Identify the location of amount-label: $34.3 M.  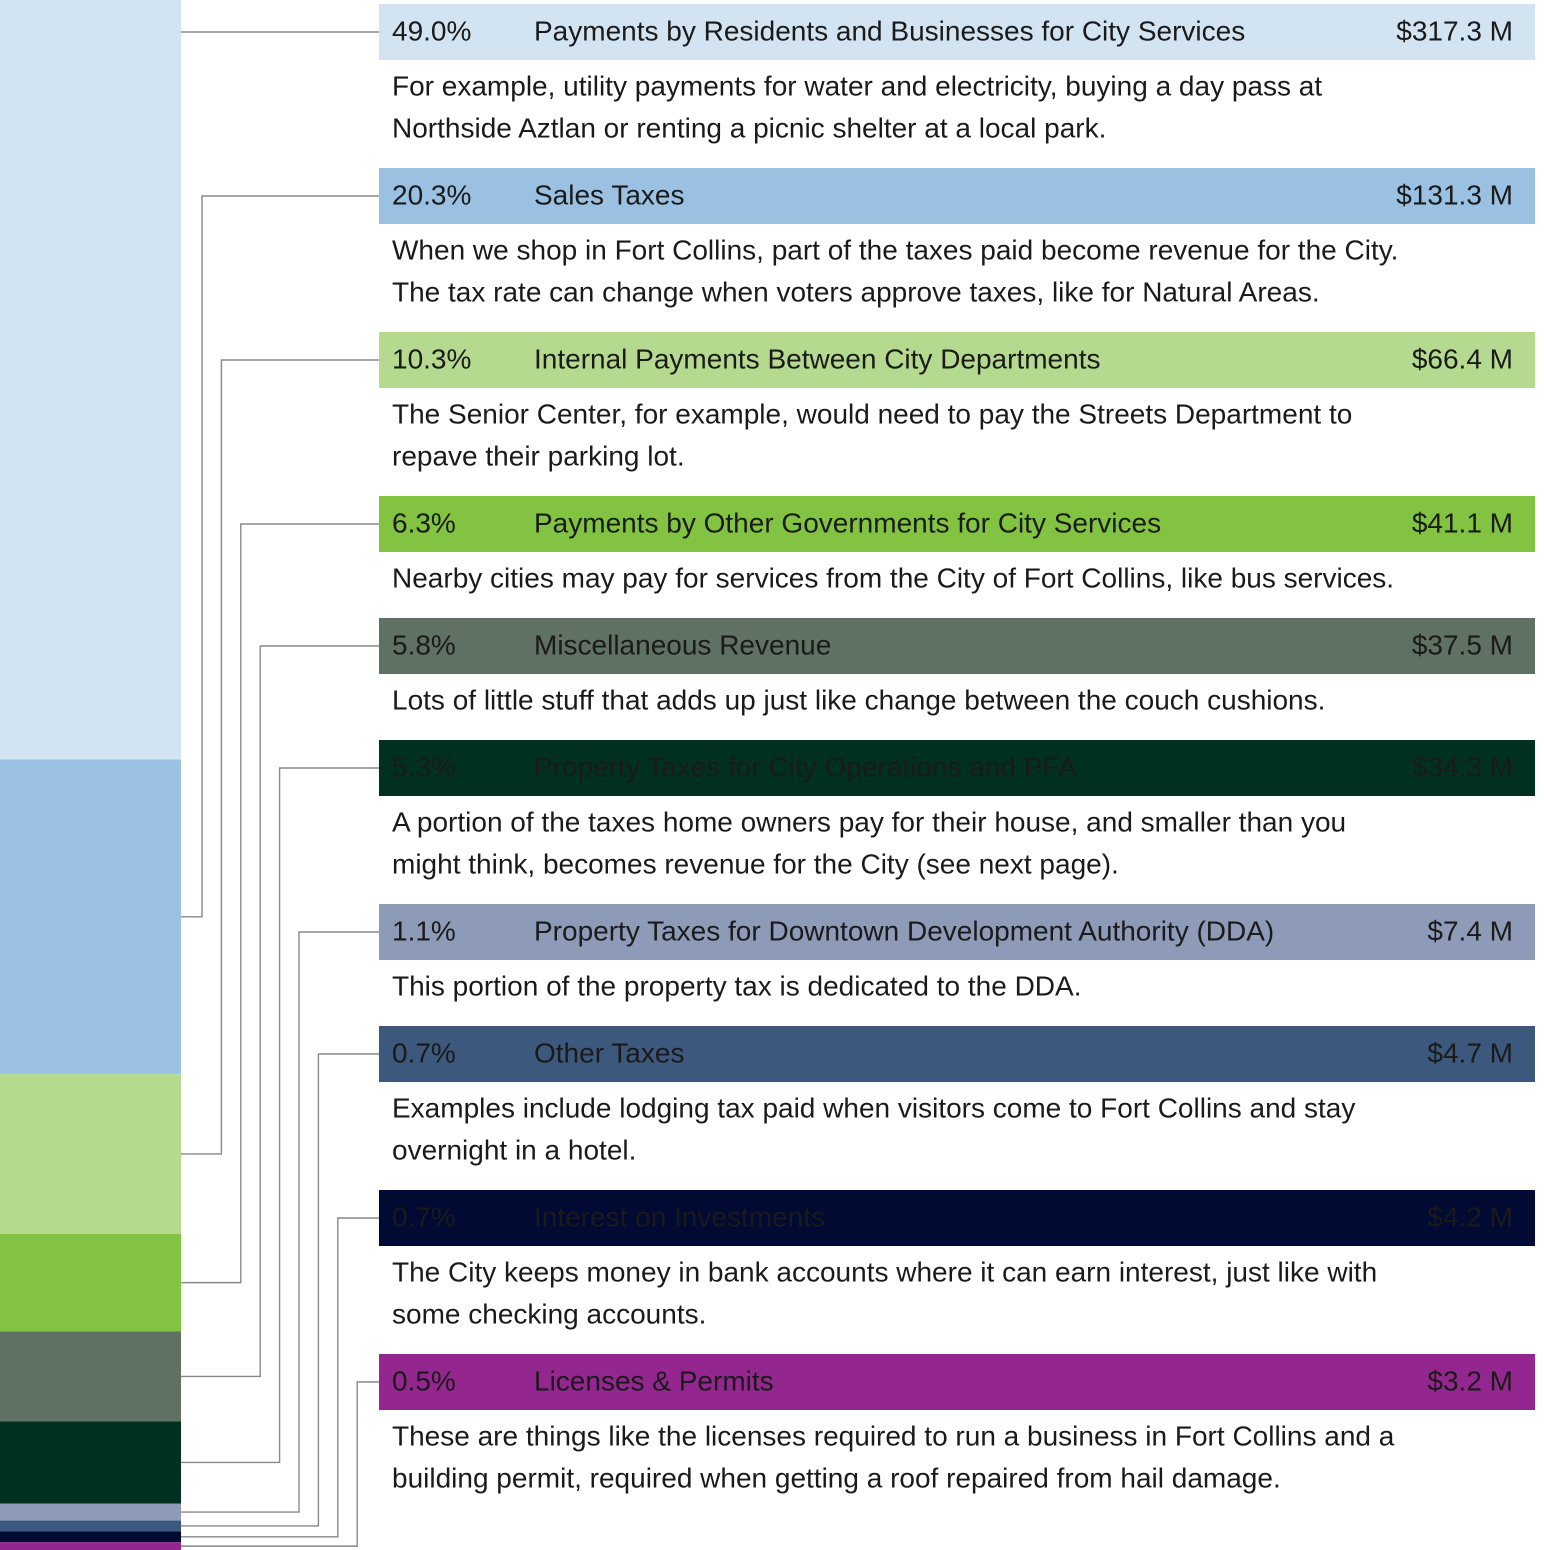
(1462, 766).